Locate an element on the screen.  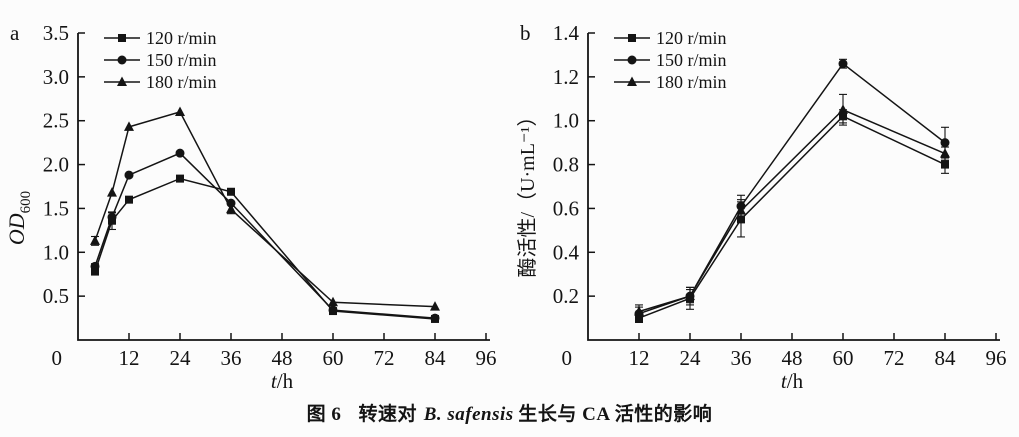
y-tick-label: 3.5 is located at coordinates (56, 33).